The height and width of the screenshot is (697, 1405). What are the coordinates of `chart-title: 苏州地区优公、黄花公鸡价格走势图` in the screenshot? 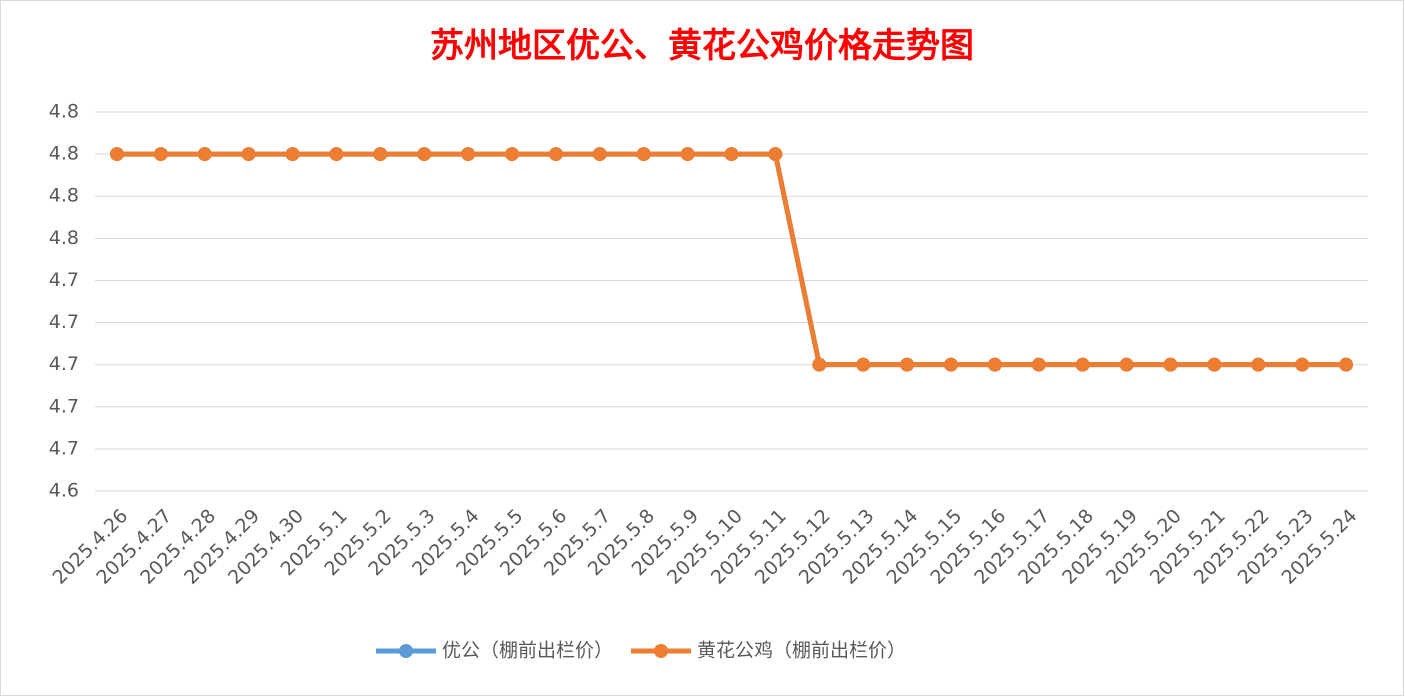 It's located at (702, 46).